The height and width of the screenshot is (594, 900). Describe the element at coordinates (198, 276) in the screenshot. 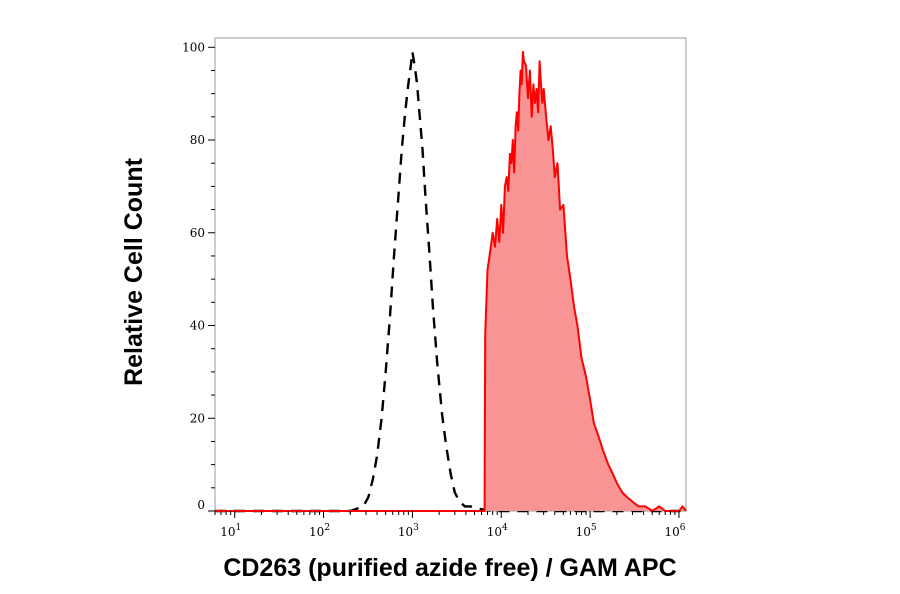

I see `y-axis: 0 20 40 60 80 100` at that location.